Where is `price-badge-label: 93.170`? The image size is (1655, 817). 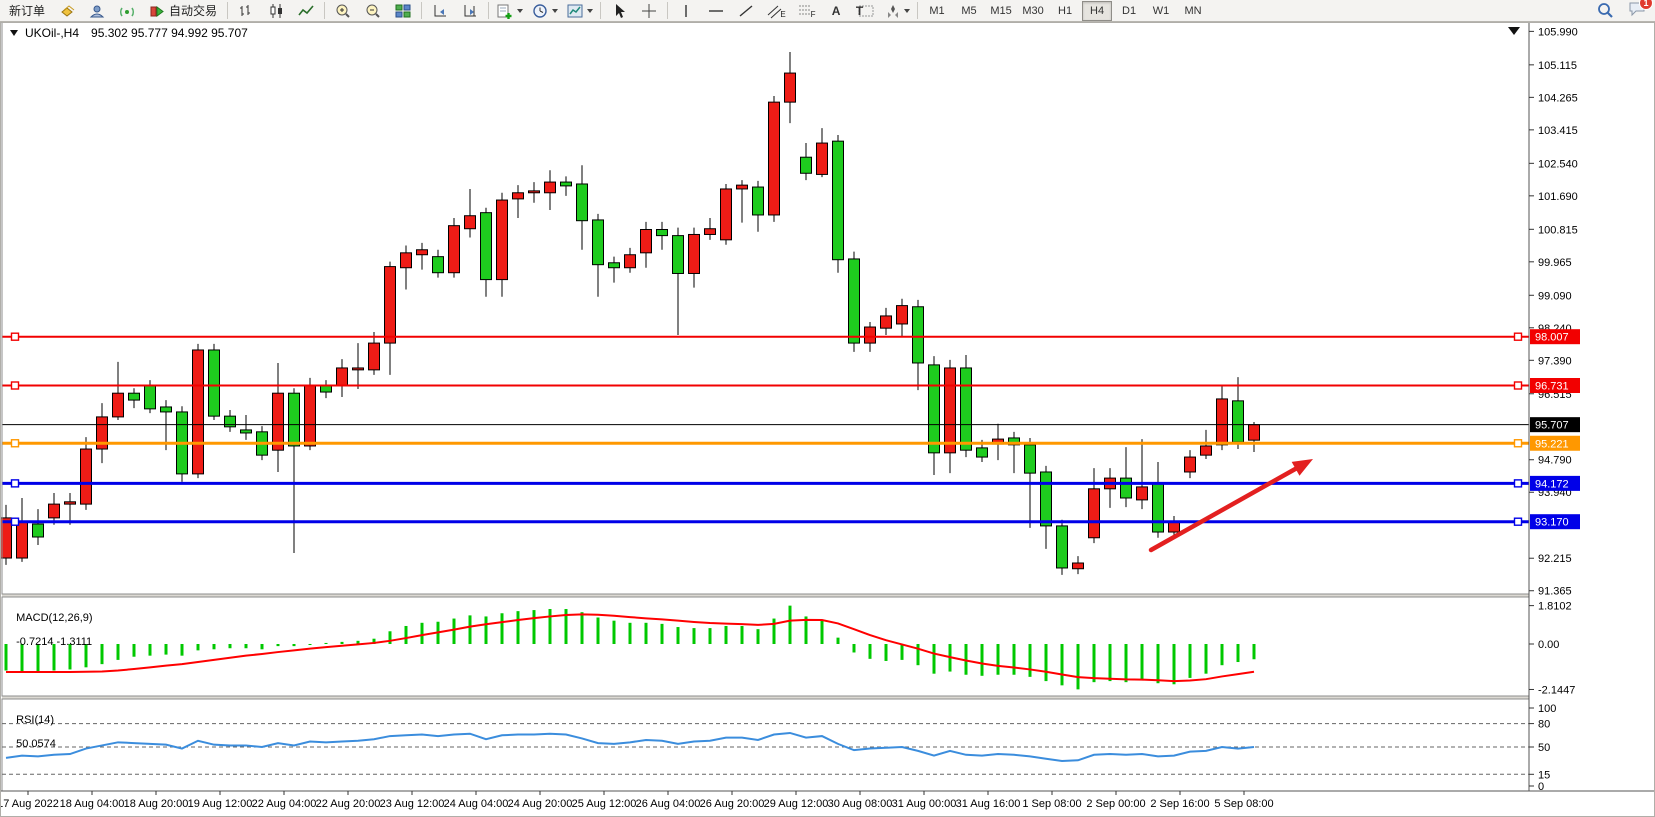 price-badge-label: 93.170 is located at coordinates (1552, 523).